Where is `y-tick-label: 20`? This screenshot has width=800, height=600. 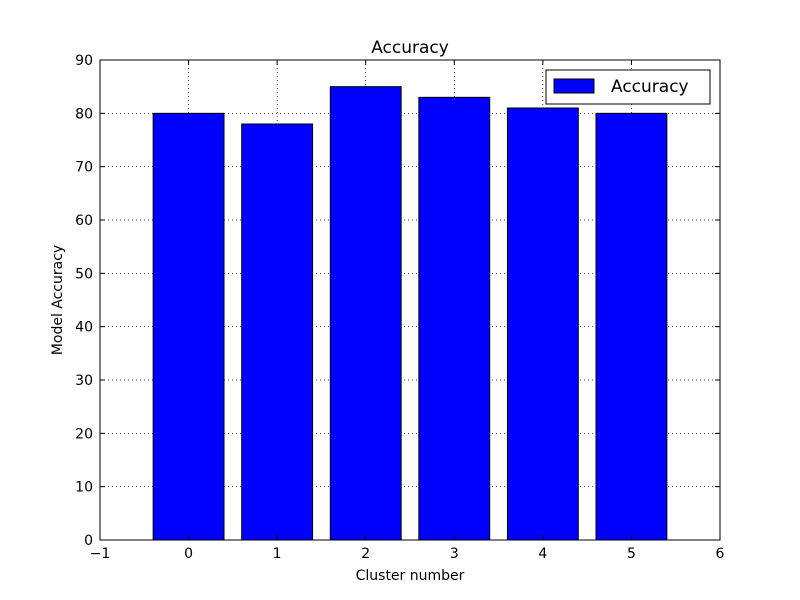 y-tick-label: 20 is located at coordinates (84, 434).